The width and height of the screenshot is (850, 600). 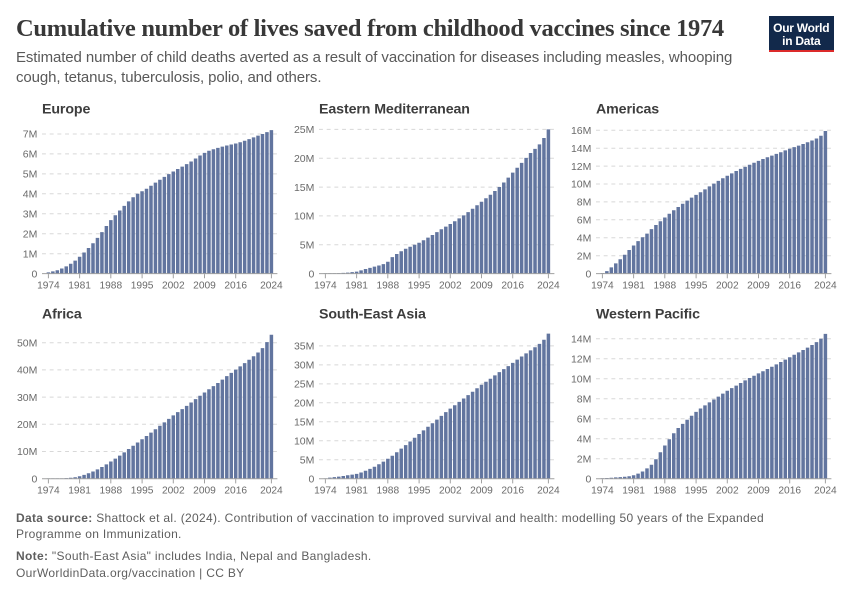 I want to click on svg-text: 3M, so click(x=30, y=215).